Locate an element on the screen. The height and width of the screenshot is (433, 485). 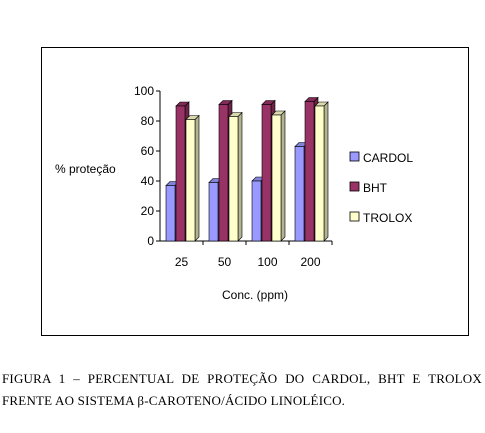
x-tick-label: 100 is located at coordinates (267, 262).